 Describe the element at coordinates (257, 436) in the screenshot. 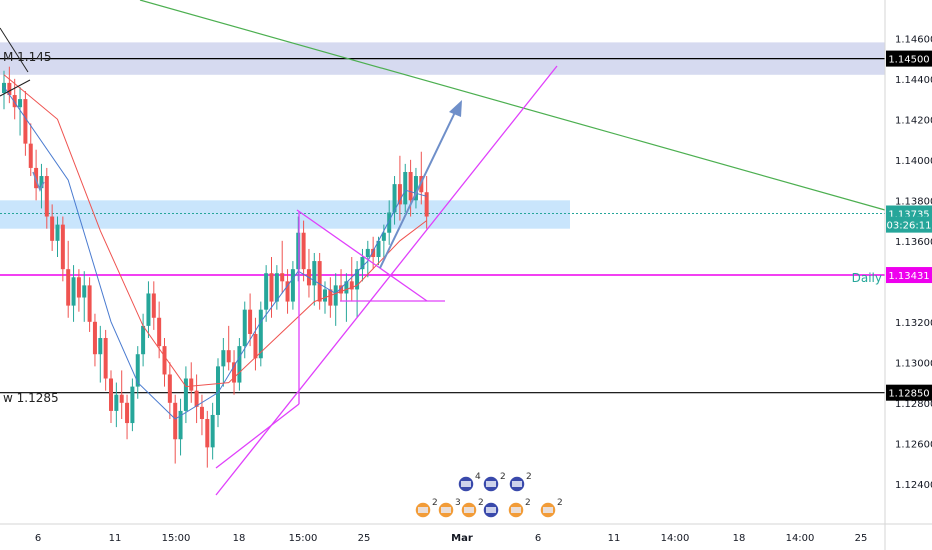

I see `support-trendline-lower` at that location.